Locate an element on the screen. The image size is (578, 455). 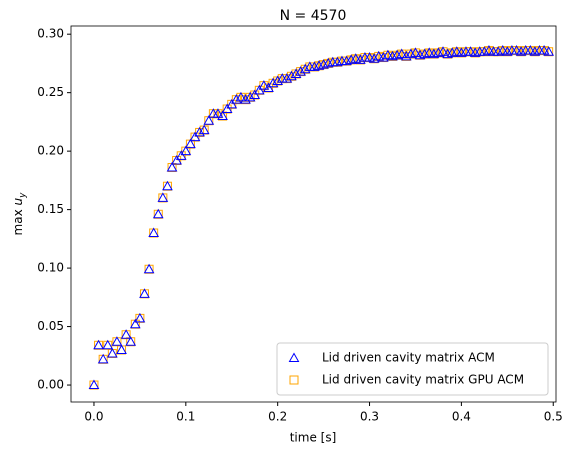
x-tick-label: 0.4 is located at coordinates (461, 417).